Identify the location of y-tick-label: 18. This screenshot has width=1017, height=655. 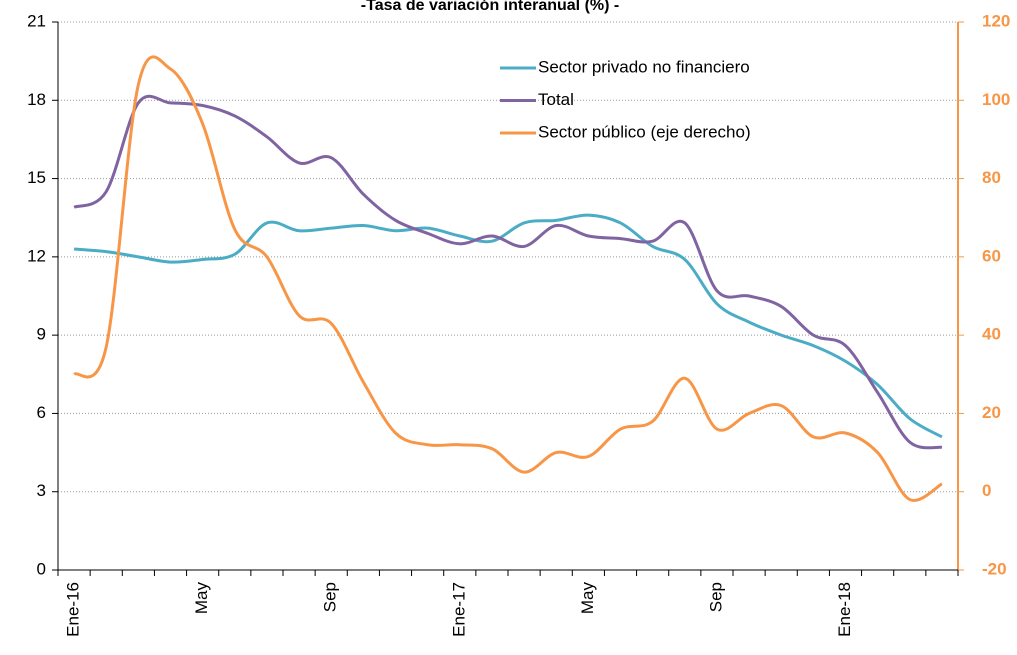
(36, 99).